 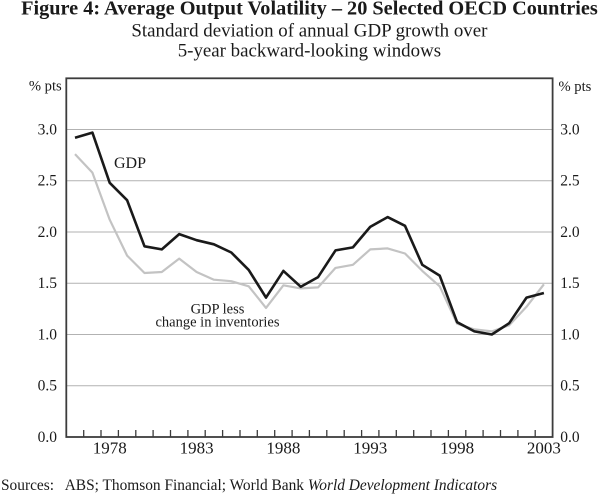 I want to click on svg-text: 1988, so click(x=283, y=448).